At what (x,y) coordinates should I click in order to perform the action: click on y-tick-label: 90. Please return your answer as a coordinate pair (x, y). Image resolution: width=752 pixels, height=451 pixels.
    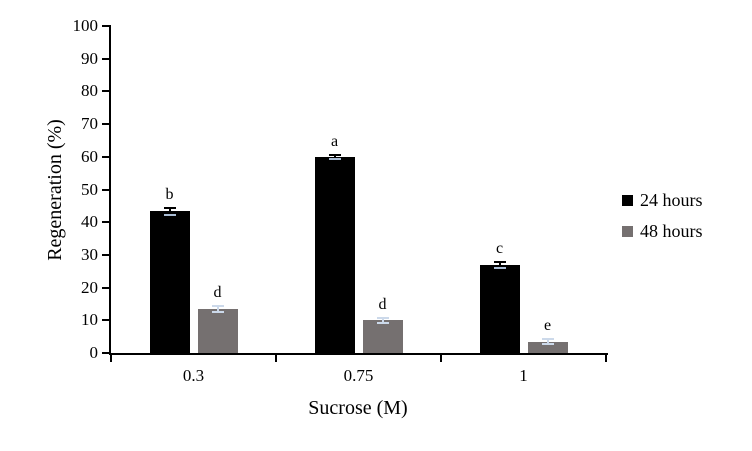
    Looking at the image, I should click on (89, 58).